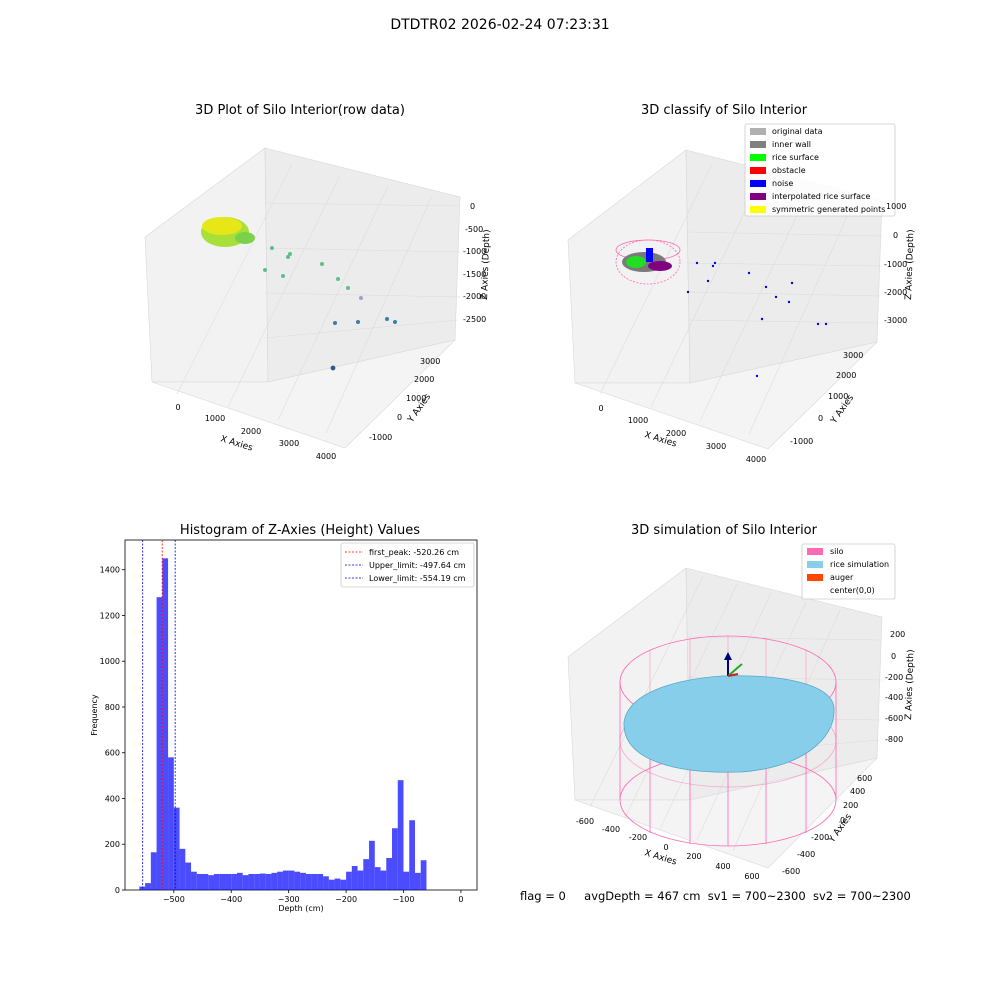 This screenshot has width=1000, height=1000. I want to click on raw-x-tick: 4000, so click(326, 456).